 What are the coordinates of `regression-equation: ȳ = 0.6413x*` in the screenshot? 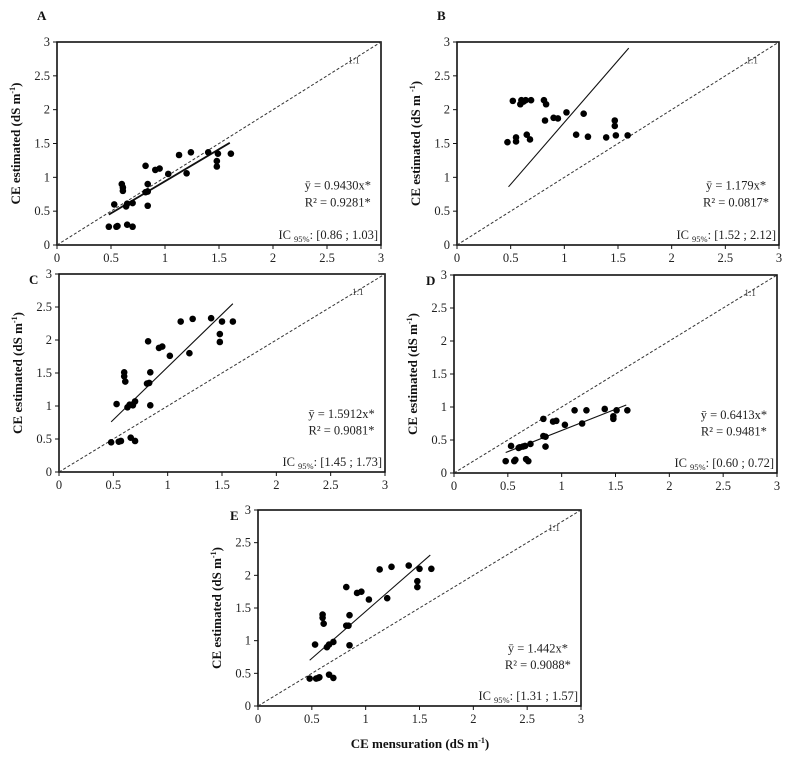 It's located at (734, 415).